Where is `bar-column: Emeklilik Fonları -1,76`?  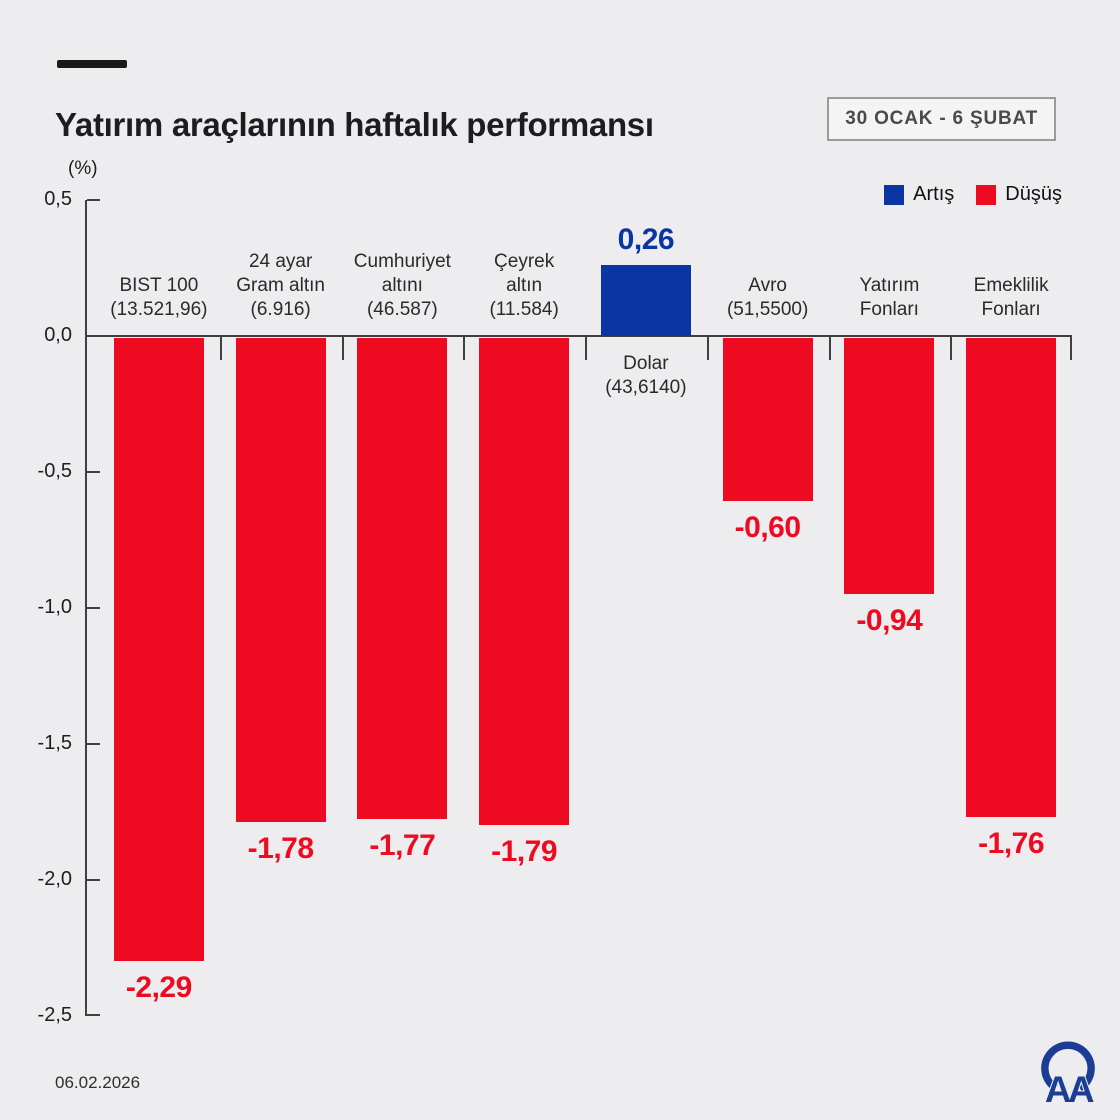 bar-column: Emeklilik Fonları -1,76 is located at coordinates (1011, 608).